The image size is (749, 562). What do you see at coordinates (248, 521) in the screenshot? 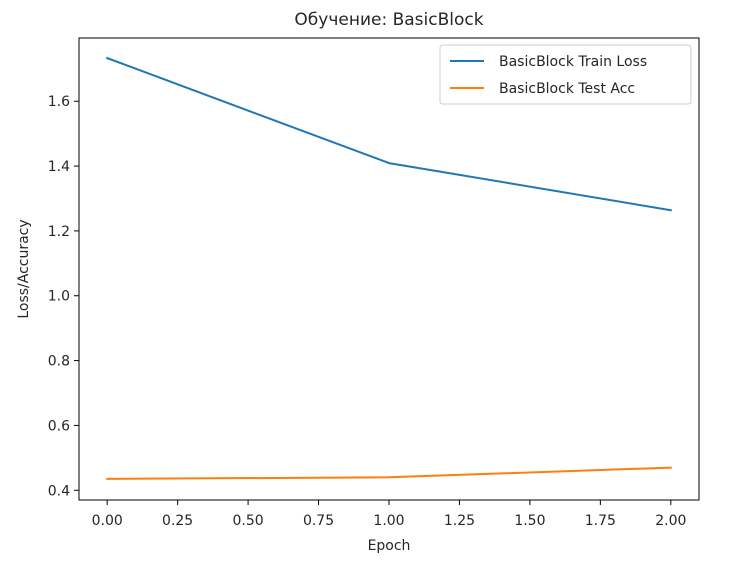
I see `x-tick-label: 0.50` at bounding box center [248, 521].